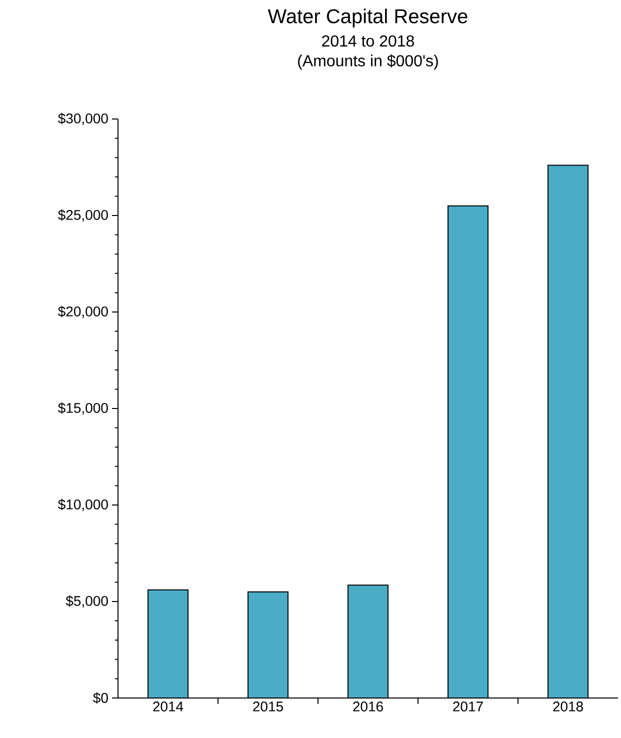  What do you see at coordinates (87, 601) in the screenshot?
I see `y-tick-label: $5,000` at bounding box center [87, 601].